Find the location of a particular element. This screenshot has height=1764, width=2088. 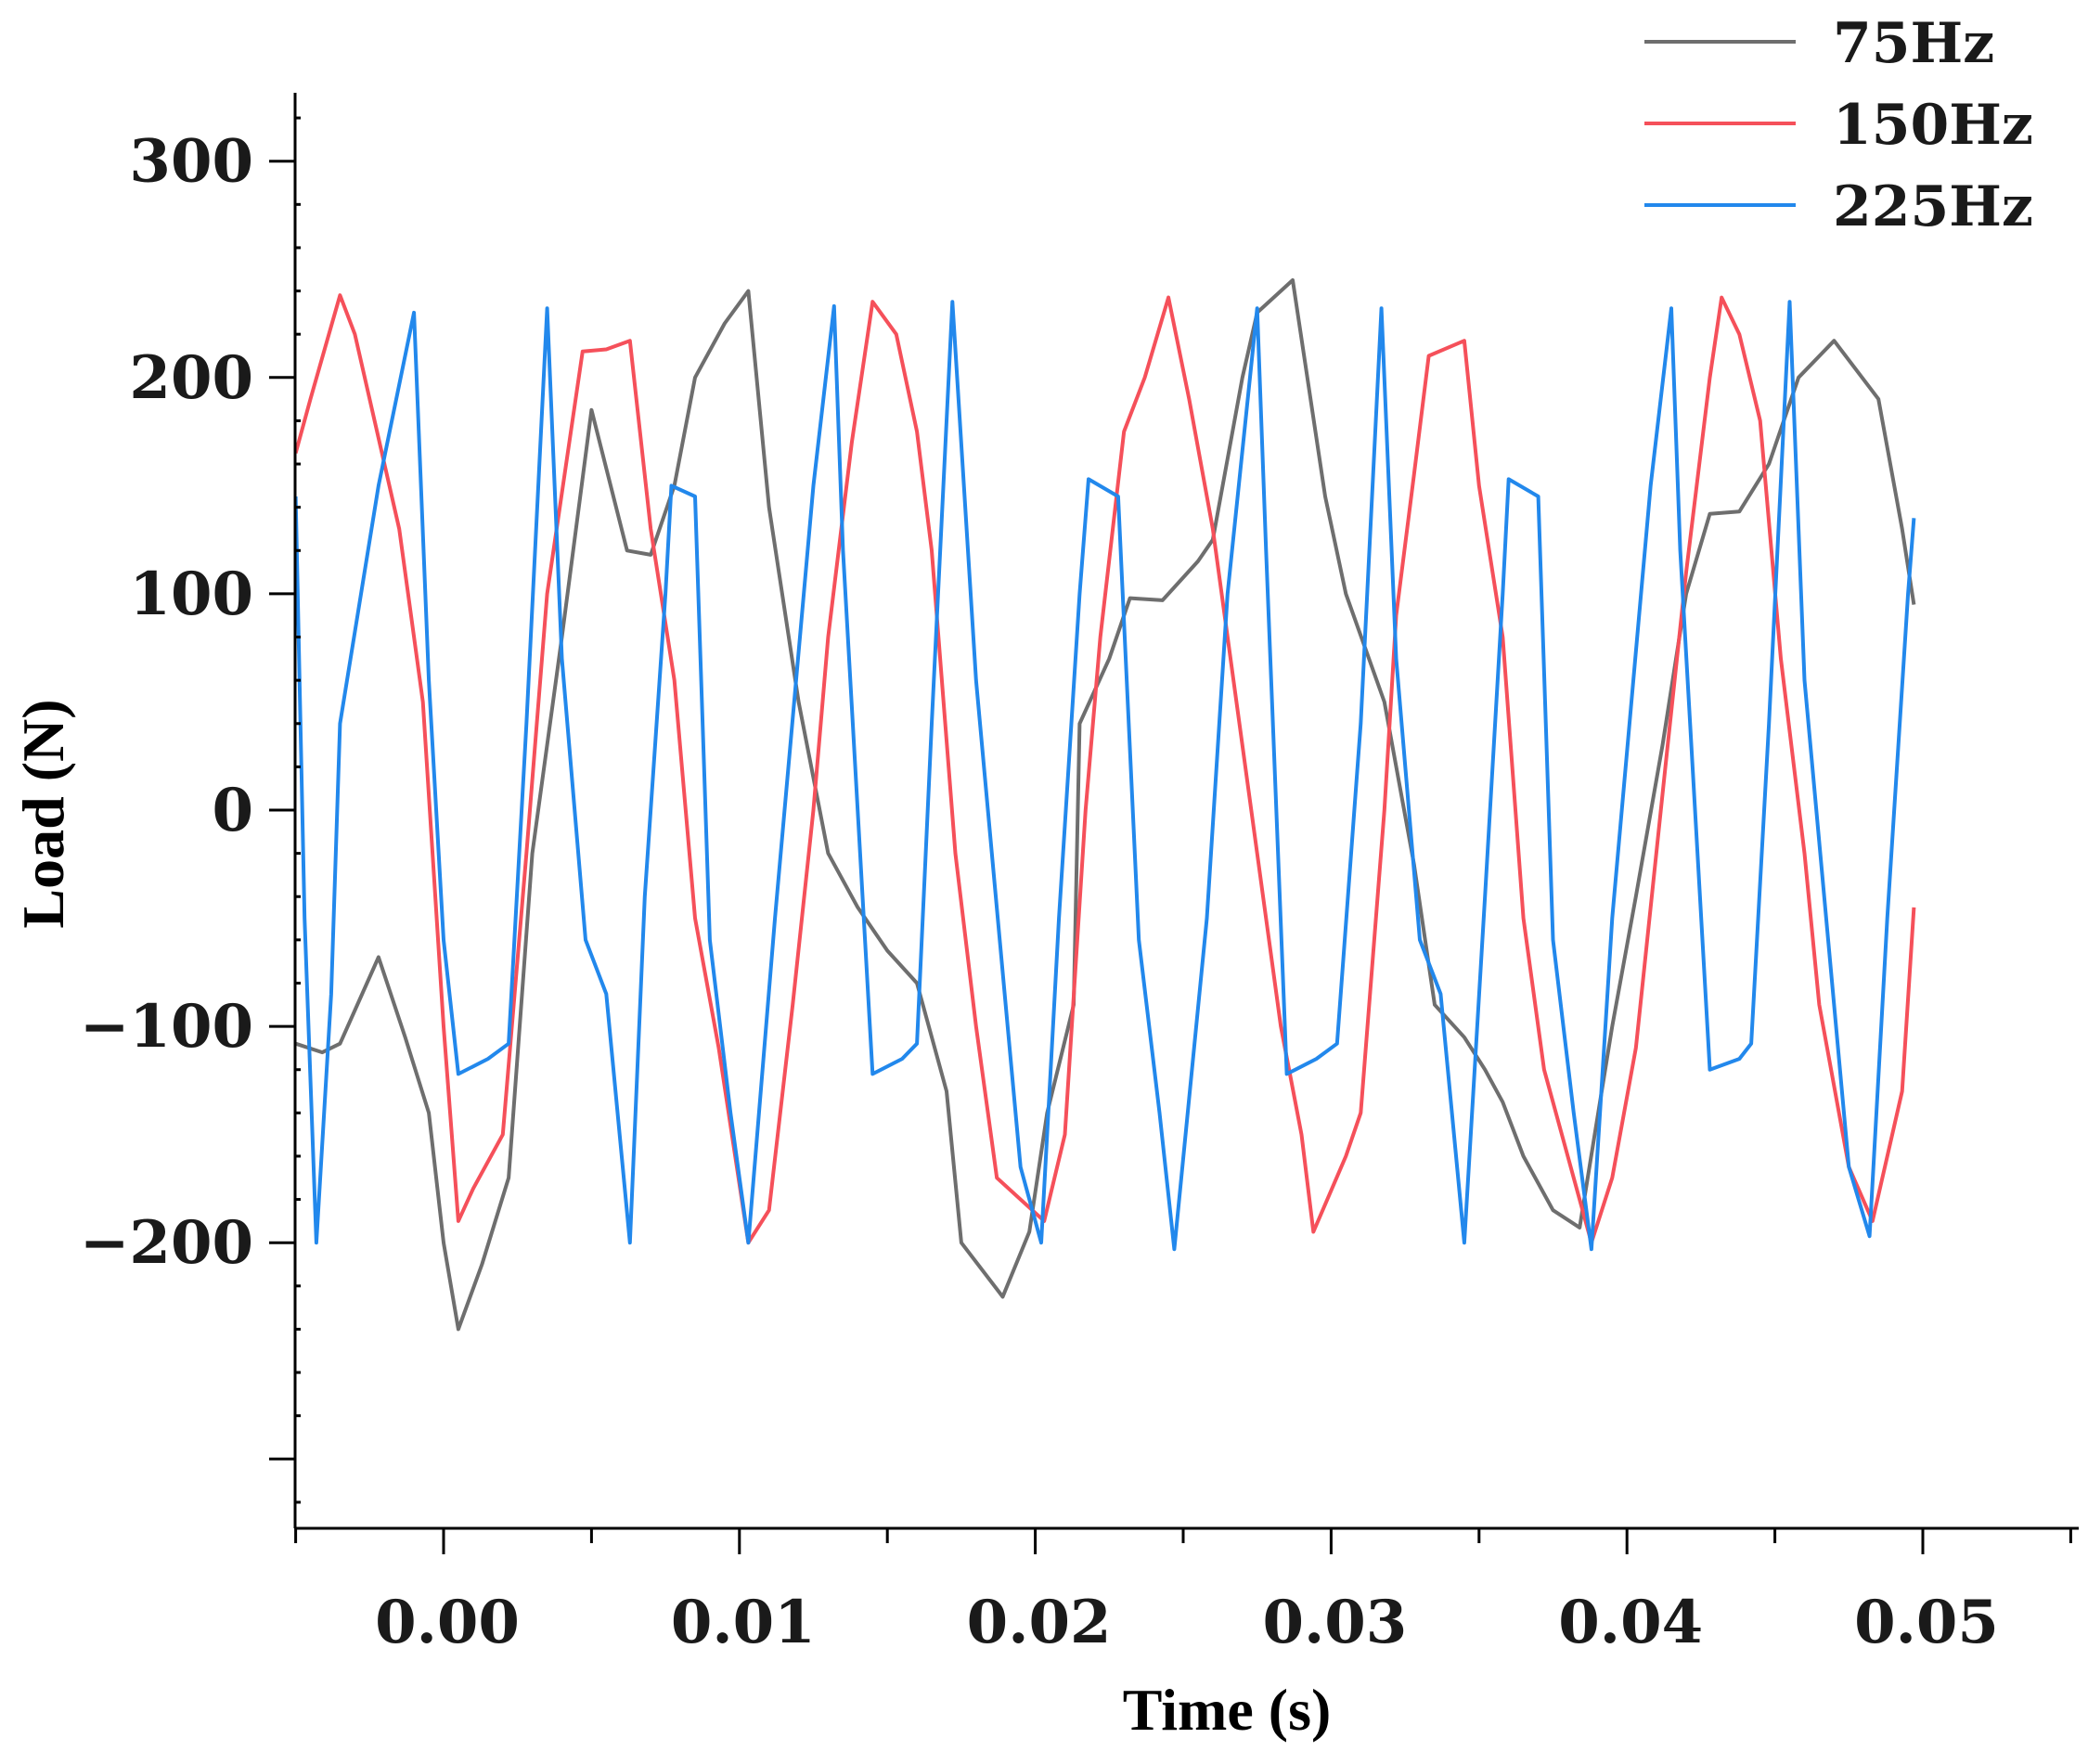

x-tick-label: 0.00 is located at coordinates (448, 1623).